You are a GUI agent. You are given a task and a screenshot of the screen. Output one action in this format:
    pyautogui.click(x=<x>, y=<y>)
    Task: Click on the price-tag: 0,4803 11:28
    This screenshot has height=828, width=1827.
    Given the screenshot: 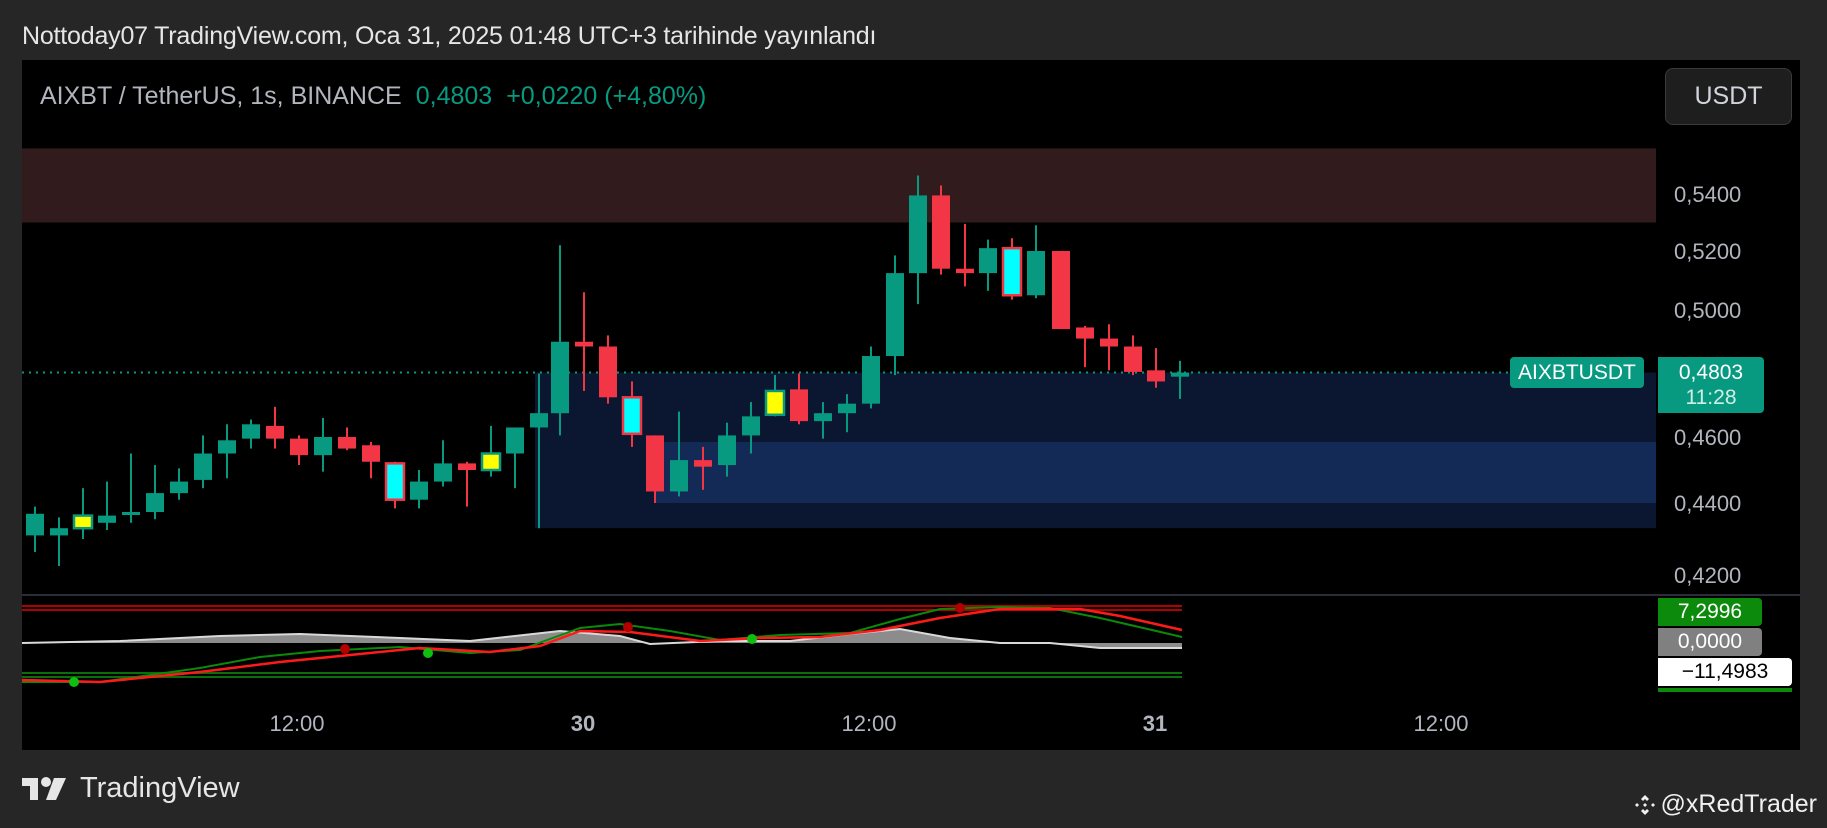 What is the action you would take?
    pyautogui.click(x=1711, y=385)
    